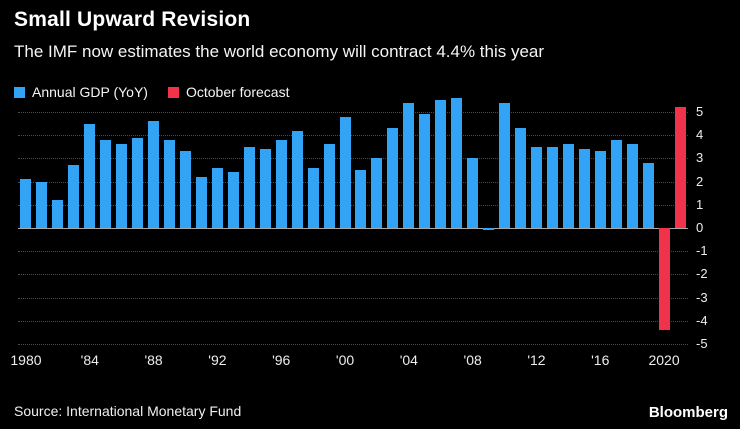 The width and height of the screenshot is (740, 429). What do you see at coordinates (26, 360) in the screenshot?
I see `x-axis-label: 1980` at bounding box center [26, 360].